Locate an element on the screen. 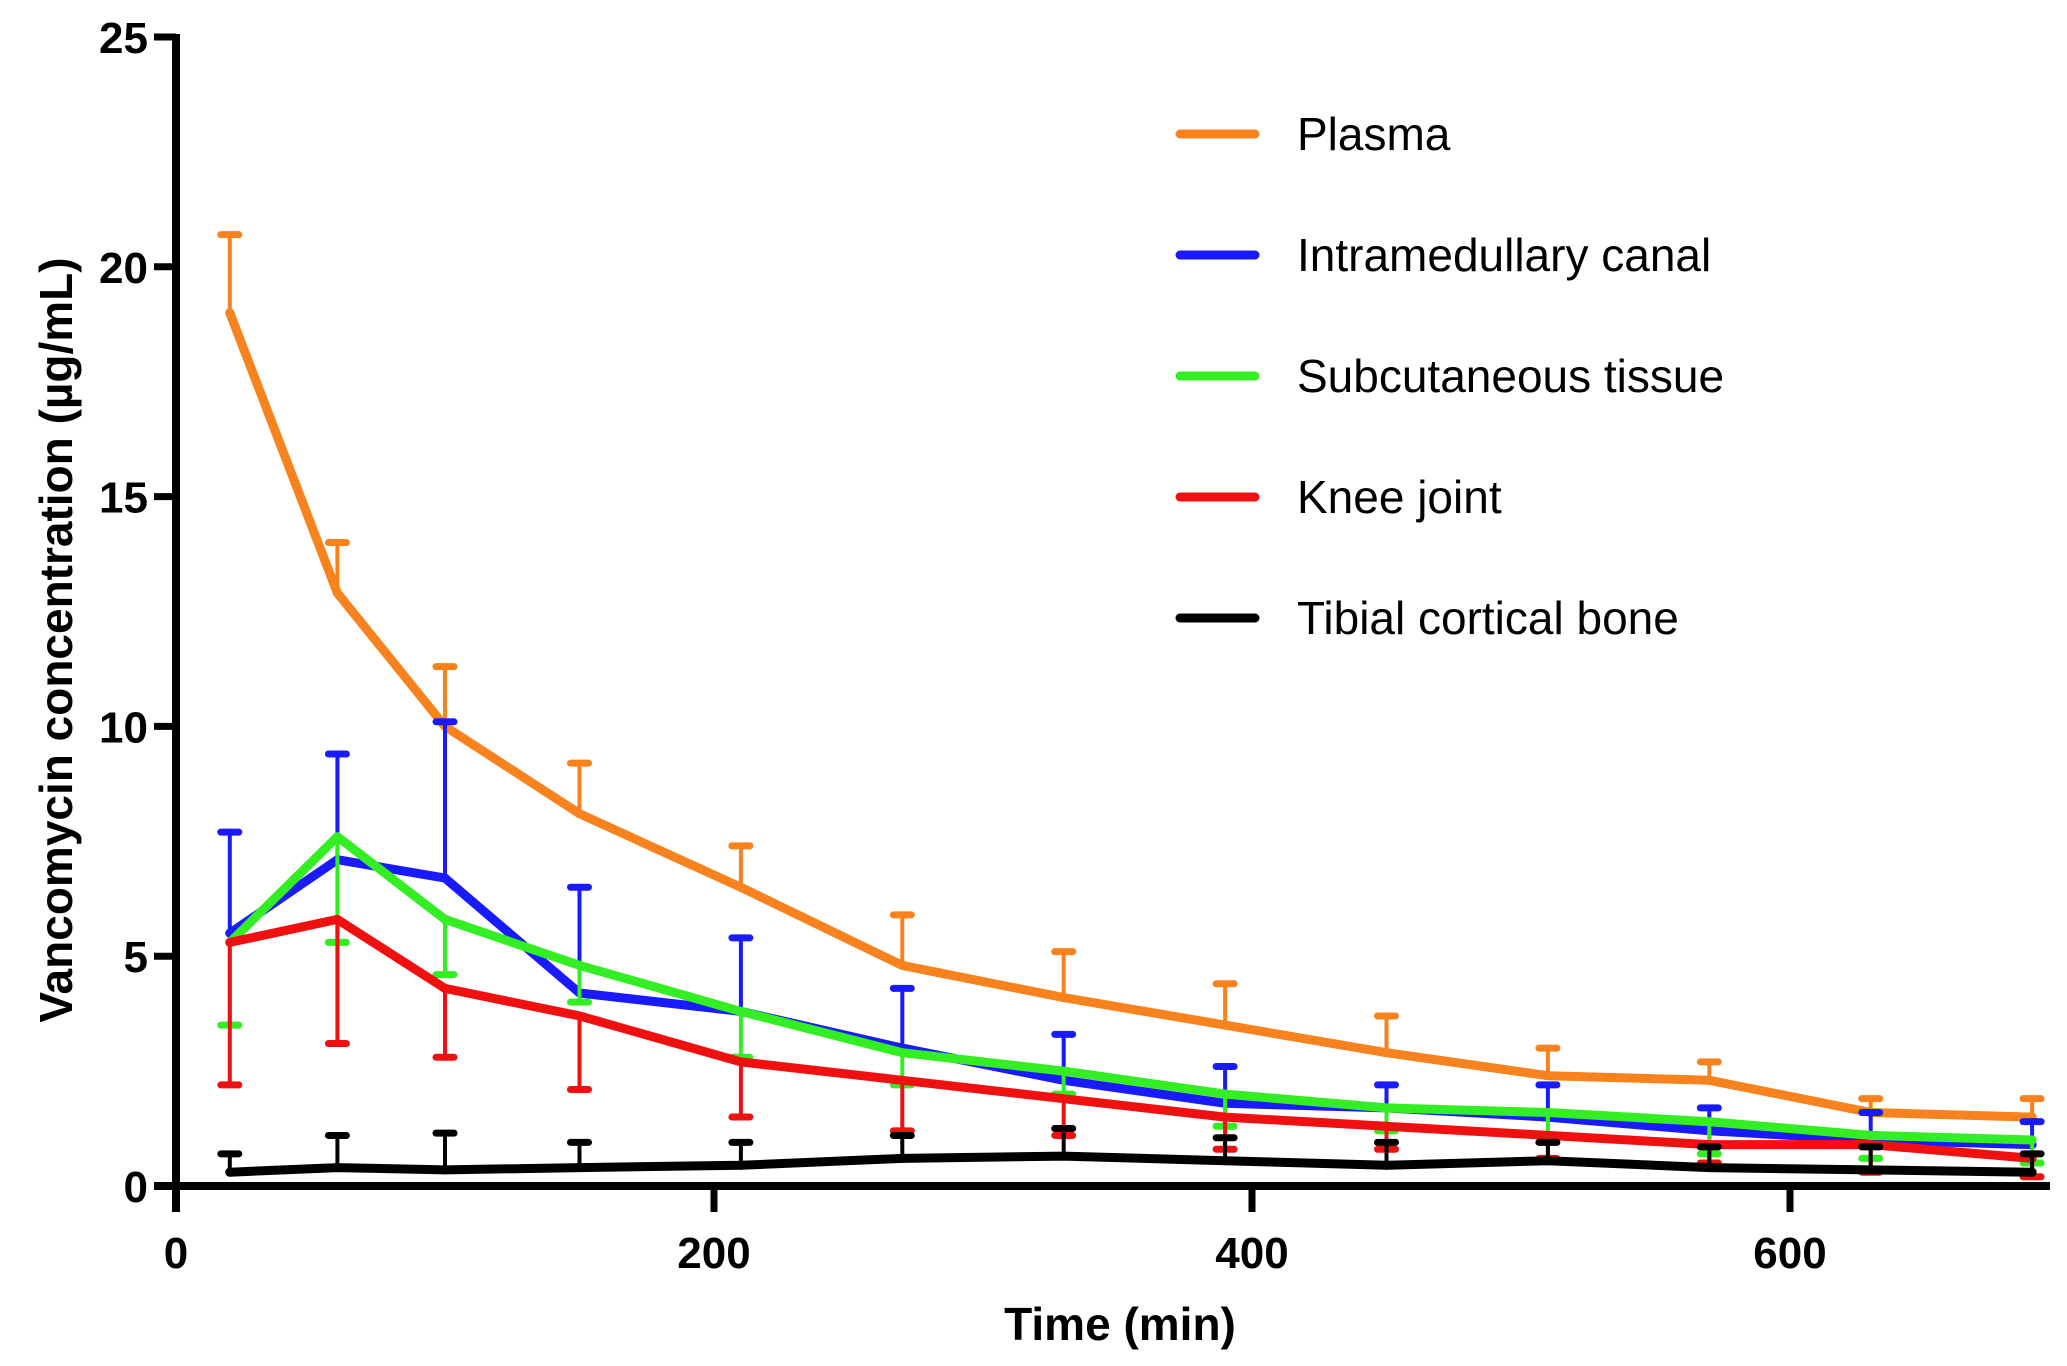 The height and width of the screenshot is (1366, 2067). y-tick-label: 20 is located at coordinates (123, 268).